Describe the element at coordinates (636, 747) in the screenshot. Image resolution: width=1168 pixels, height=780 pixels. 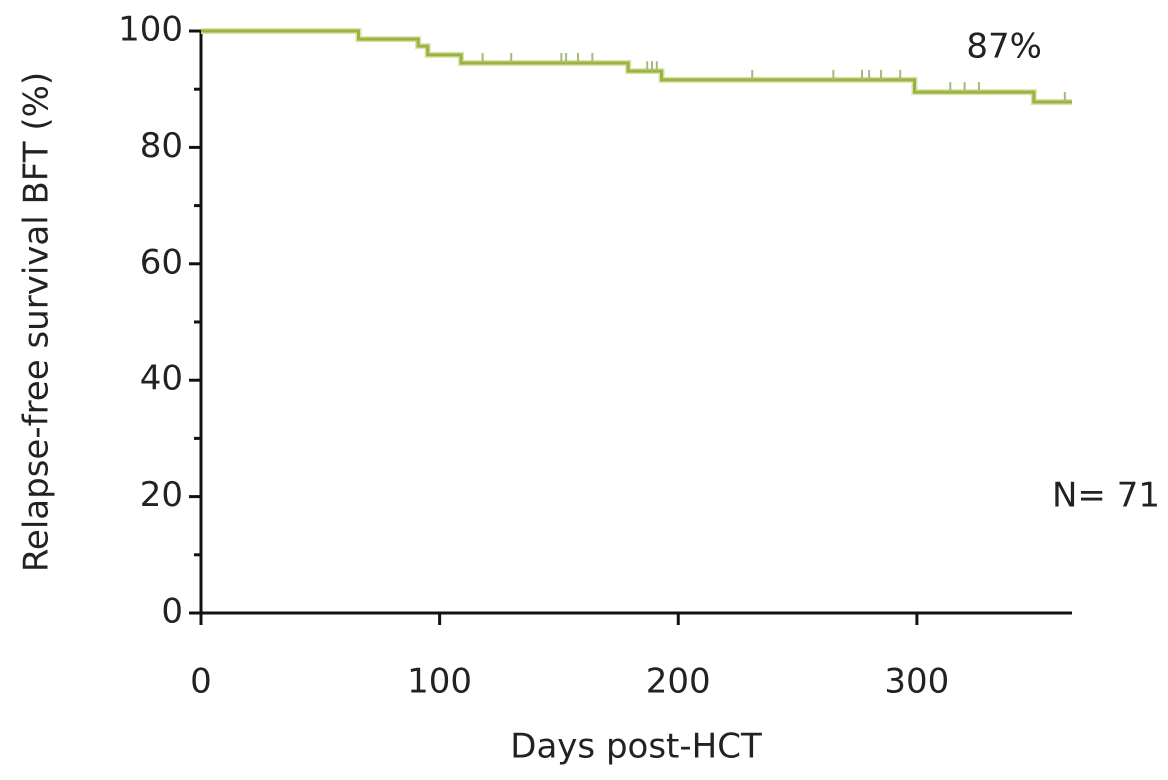
I see `x-axis-label: Days post-HCT` at that location.